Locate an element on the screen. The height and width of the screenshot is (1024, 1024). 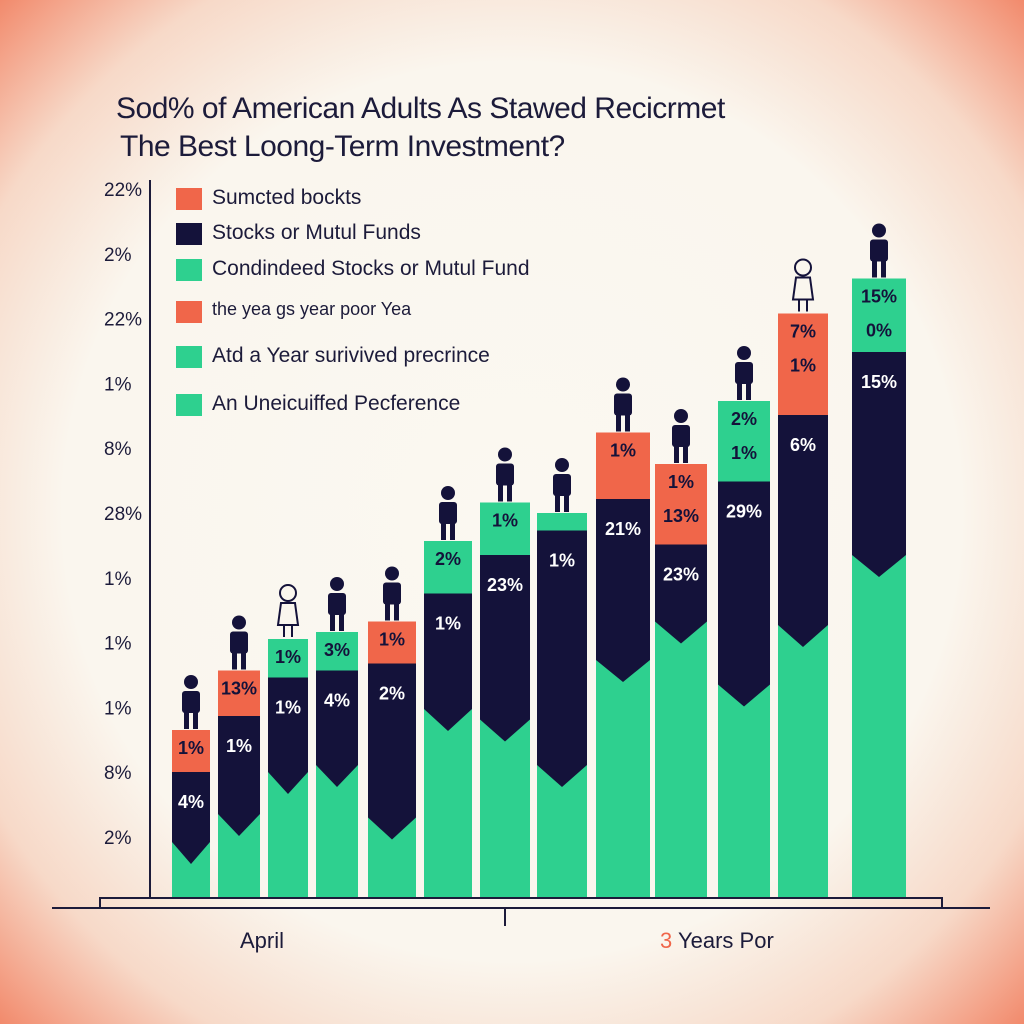
figure-dress is located at coordinates (288, 614).